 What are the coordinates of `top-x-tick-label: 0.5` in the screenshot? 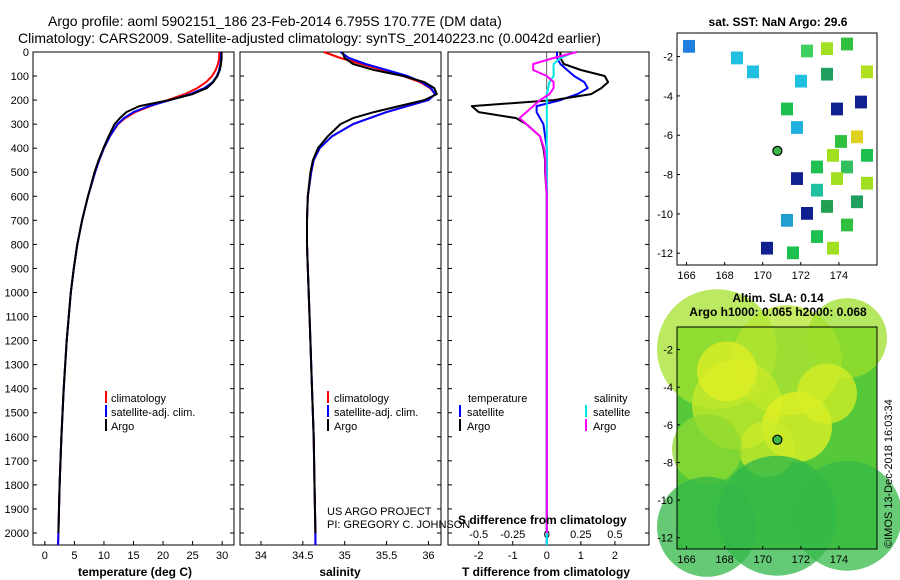 It's located at (614, 535).